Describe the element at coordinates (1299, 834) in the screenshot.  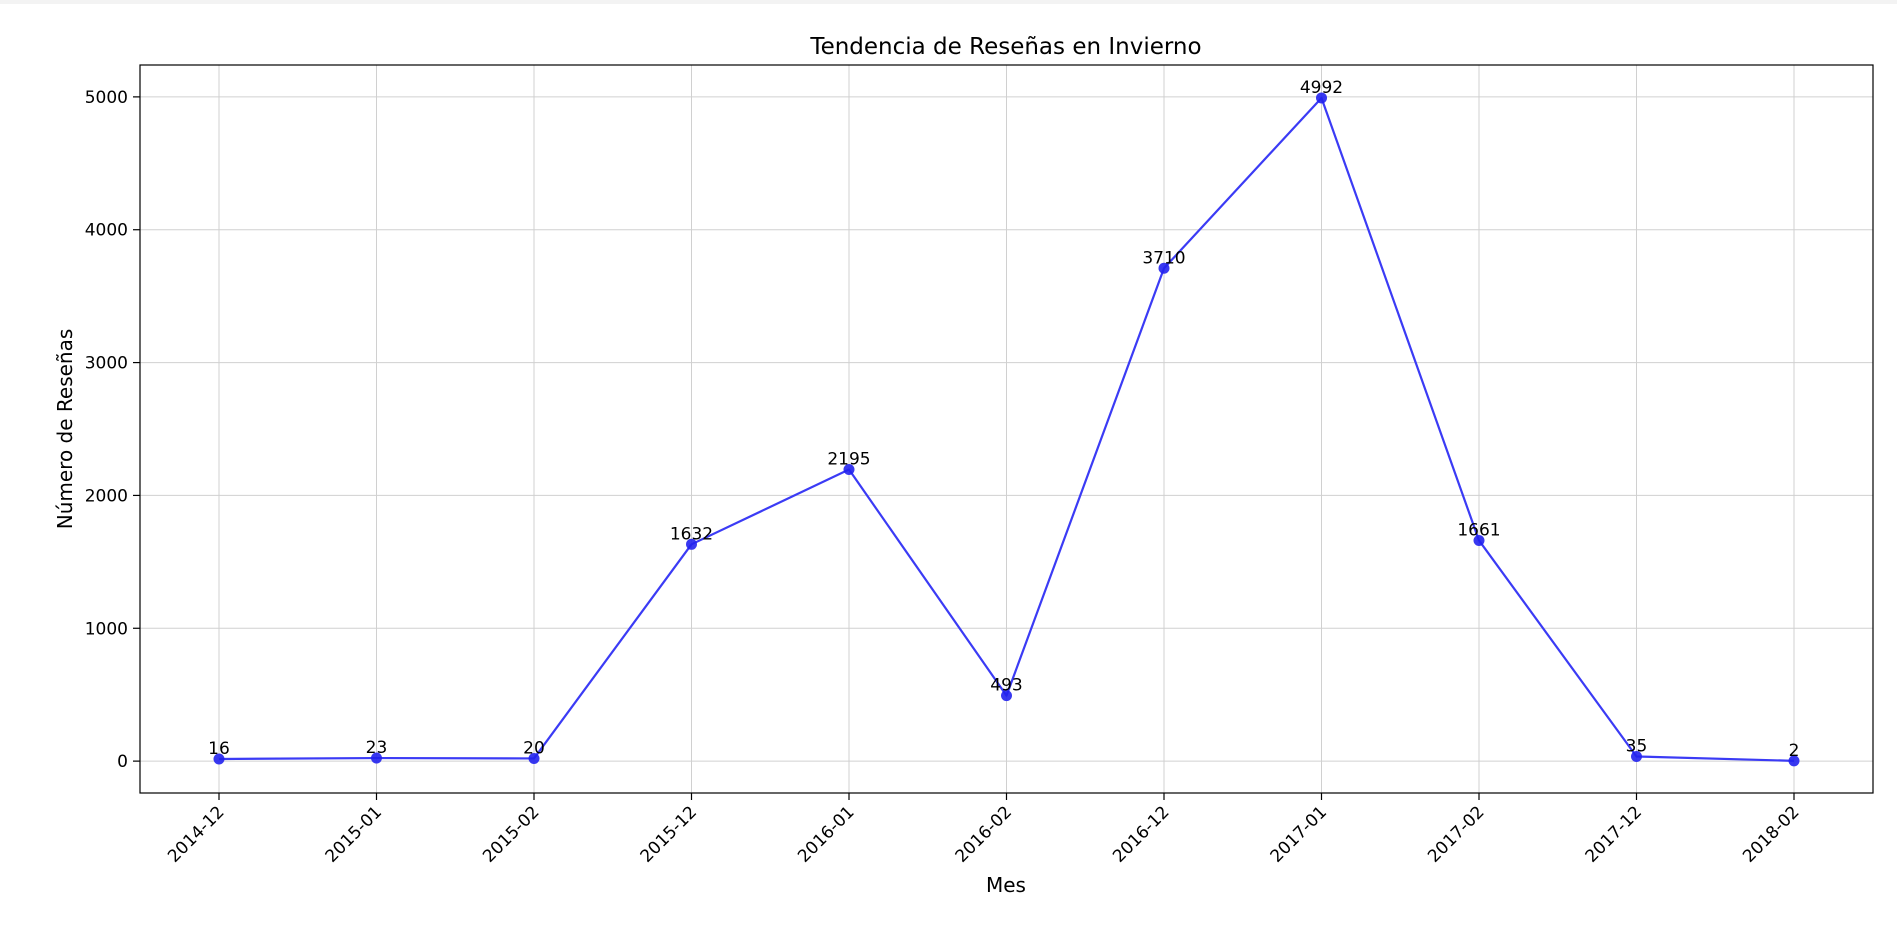
I see `x-tick-label: 2017-01` at that location.